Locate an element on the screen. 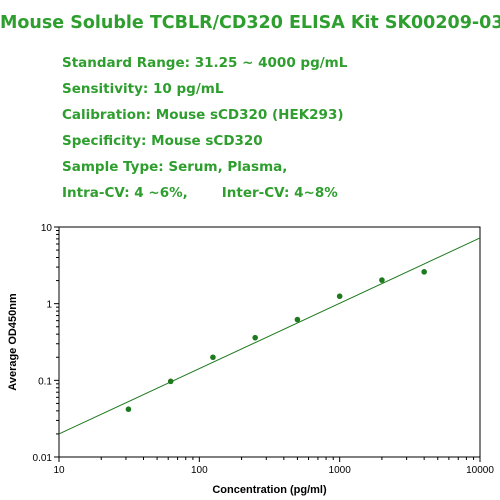 Image resolution: width=500 pixels, height=500 pixels. y-axis-label: Average OD450nm is located at coordinates (13, 342).